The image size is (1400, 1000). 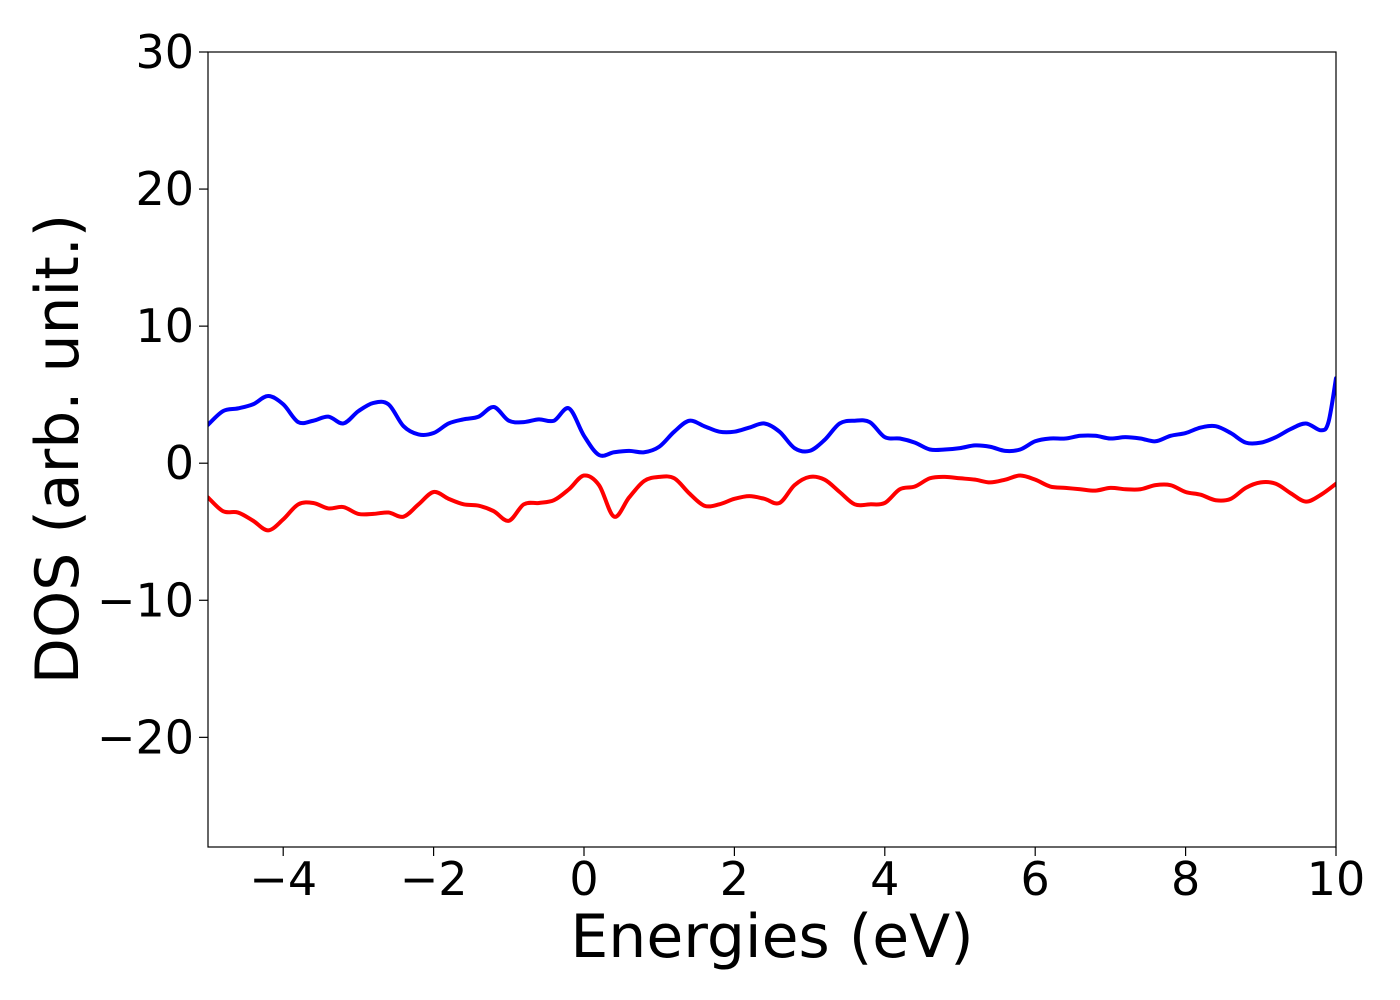 I want to click on x-tick-label: −2, so click(x=434, y=879).